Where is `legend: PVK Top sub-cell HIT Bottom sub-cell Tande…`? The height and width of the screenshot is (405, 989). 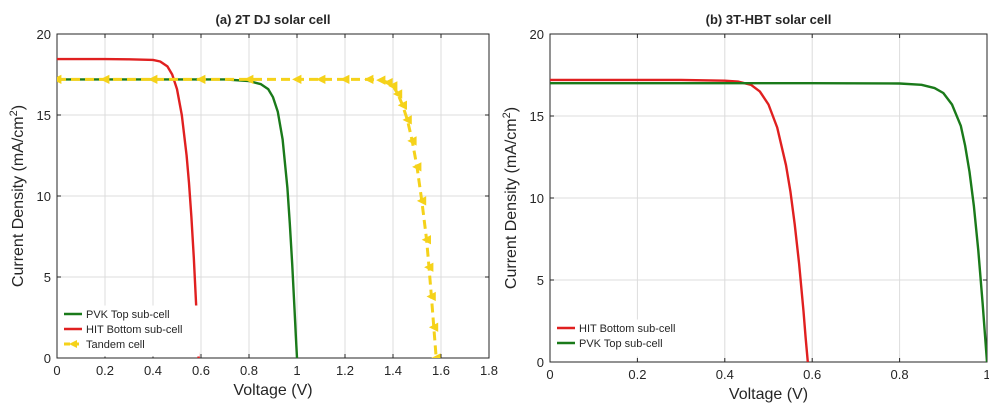
legend: PVK Top sub-cell HIT Bottom sub-cell Tande… is located at coordinates (129, 331).